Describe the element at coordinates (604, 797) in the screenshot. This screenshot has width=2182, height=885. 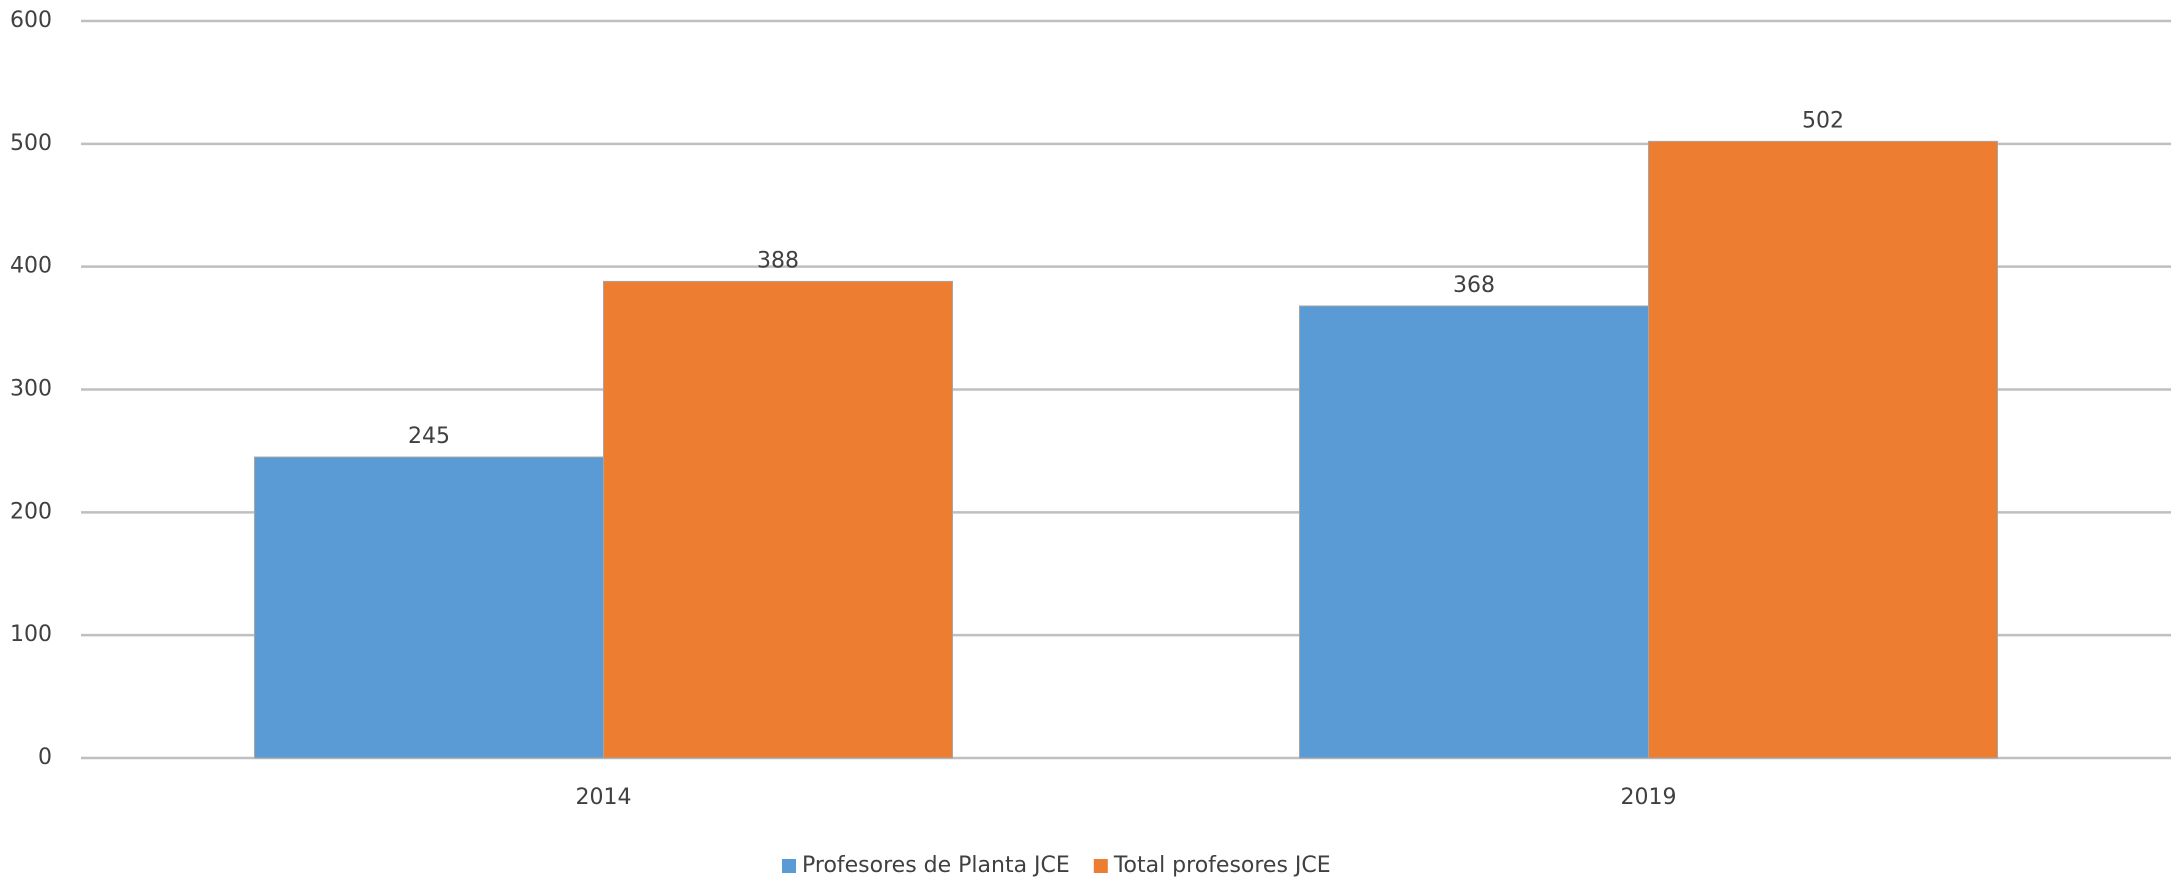
I see `x-tick-label: 2014` at that location.